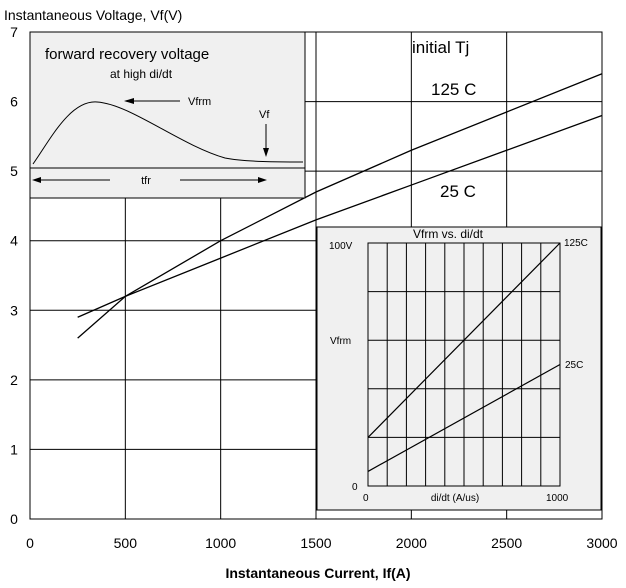  Describe the element at coordinates (601, 543) in the screenshot. I see `x-tick-label: 3000` at that location.